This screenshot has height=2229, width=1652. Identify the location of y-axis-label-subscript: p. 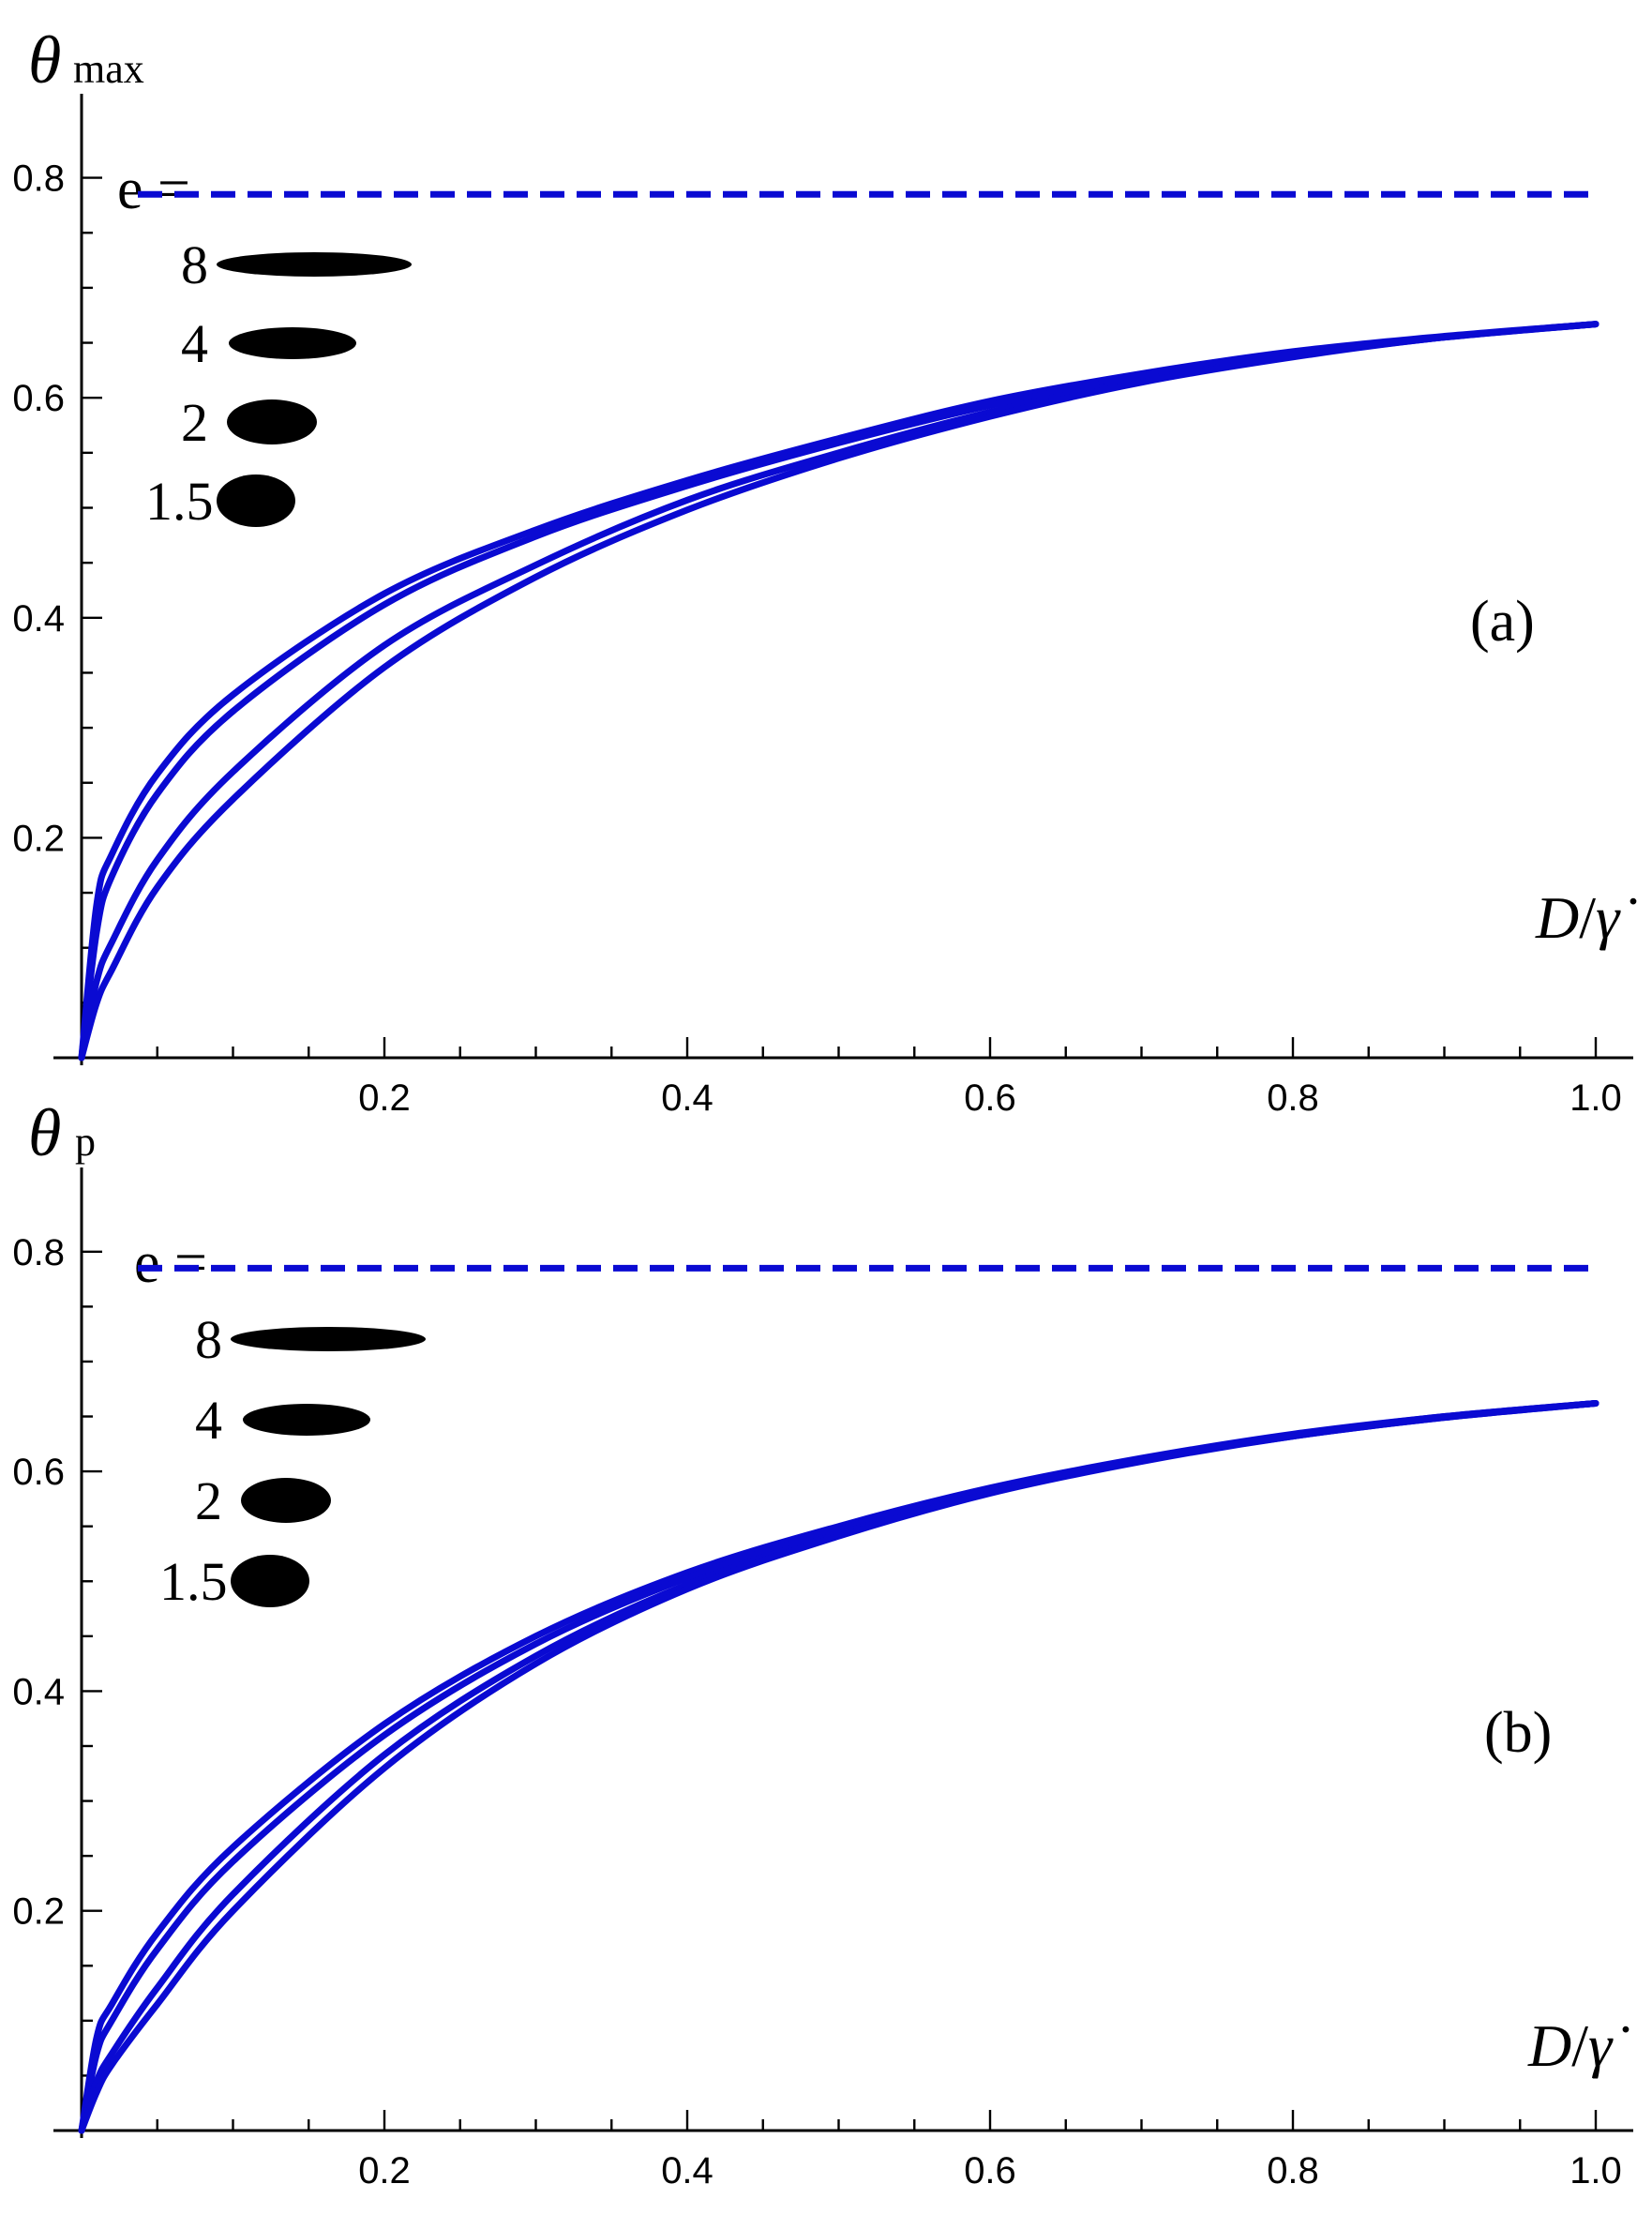
(85, 1142).